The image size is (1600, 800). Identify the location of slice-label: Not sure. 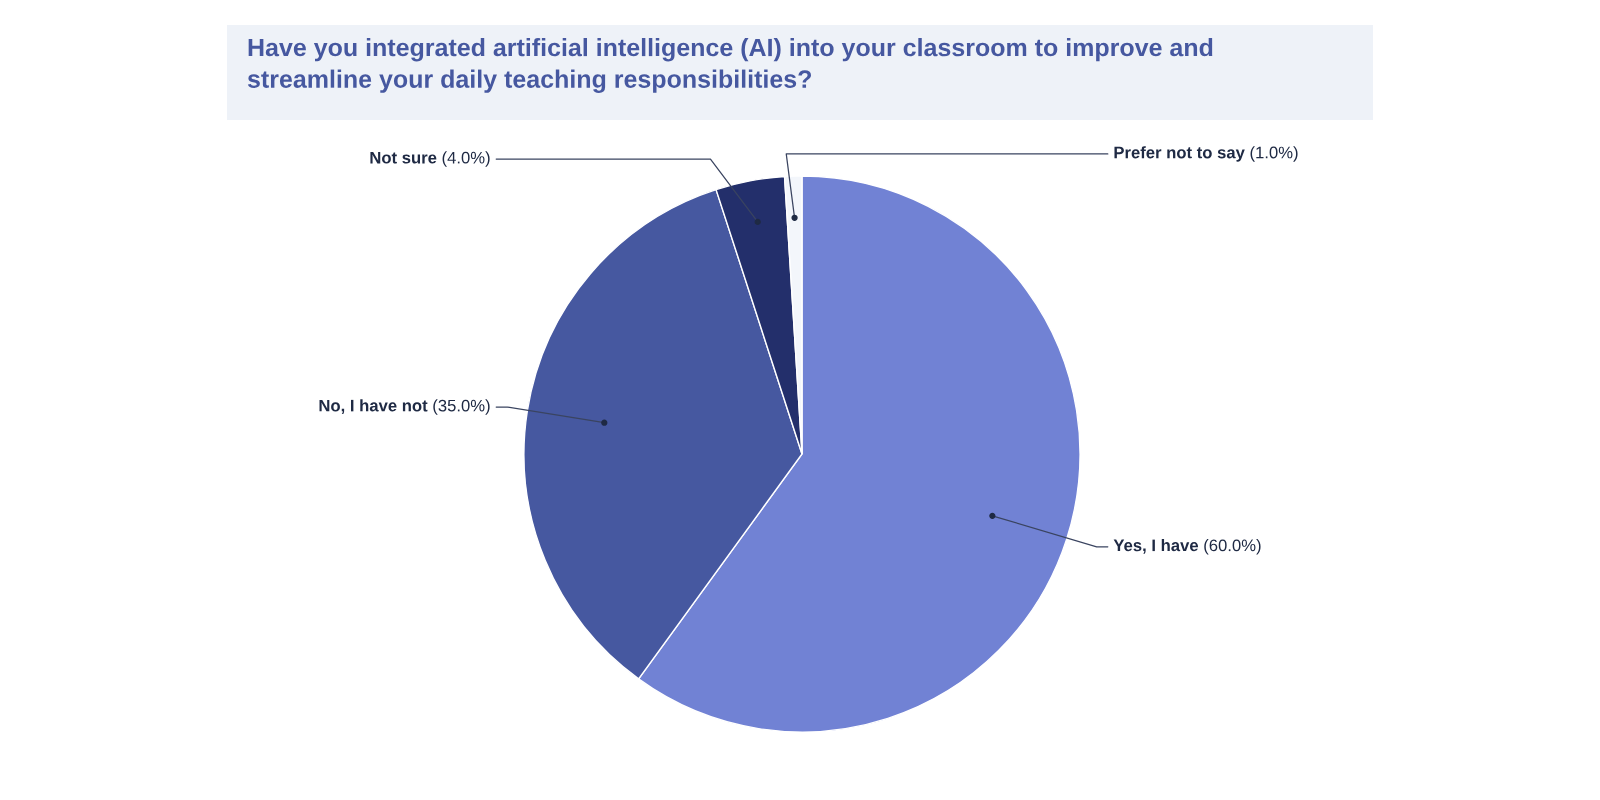
(403, 157).